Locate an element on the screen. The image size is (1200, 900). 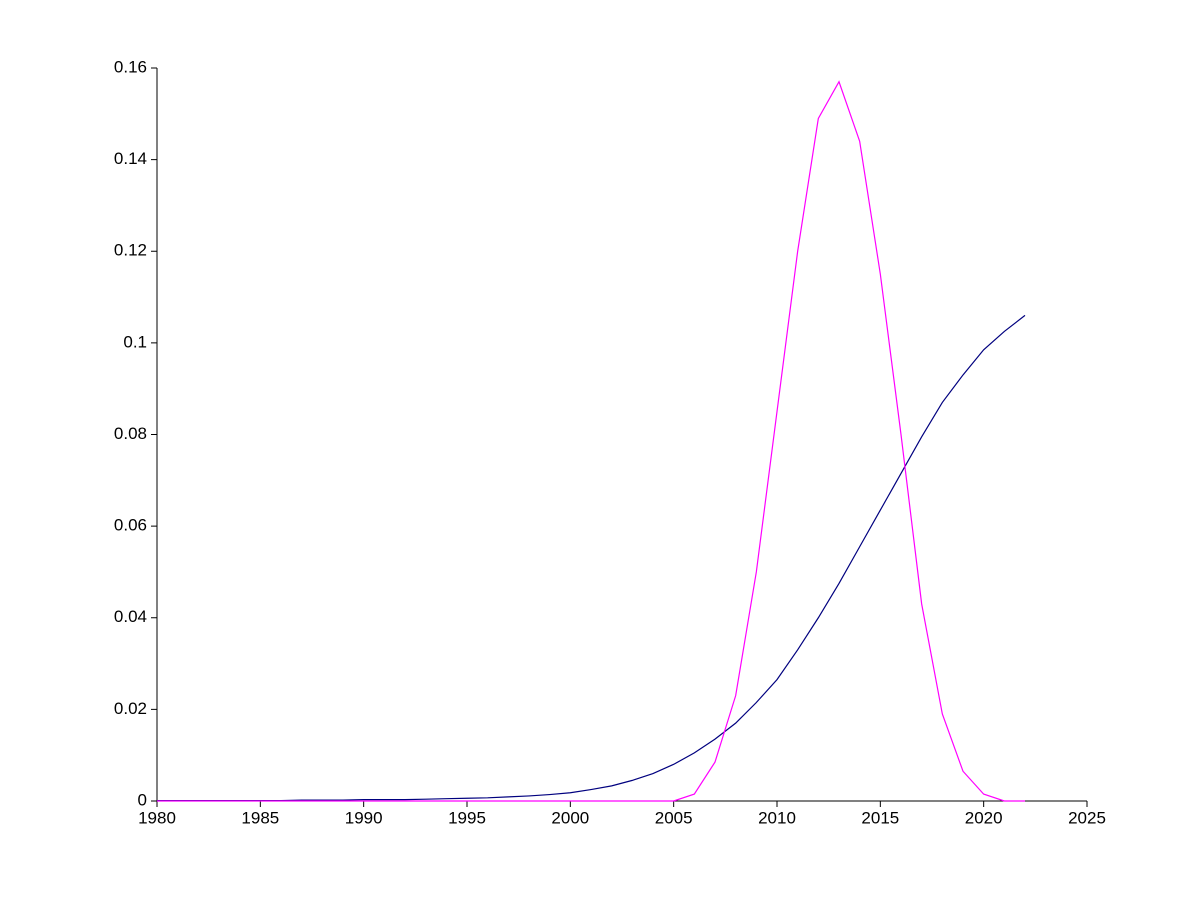
y-tick-label: 0.04 is located at coordinates (130, 616).